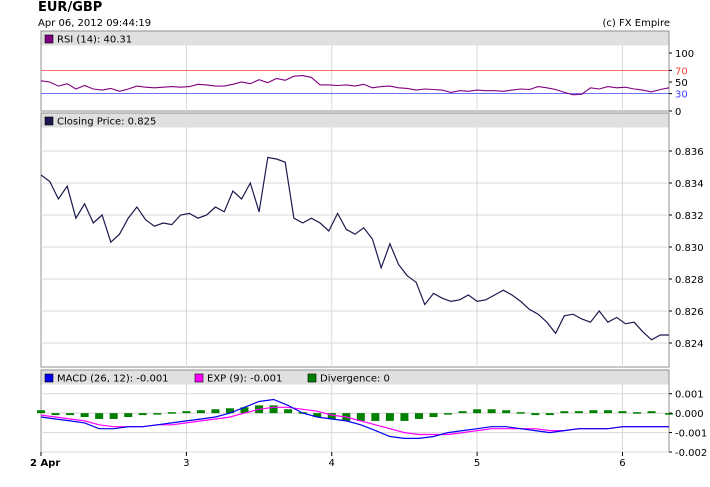 The image size is (710, 487). I want to click on rsi-tick-label: 70, so click(681, 71).